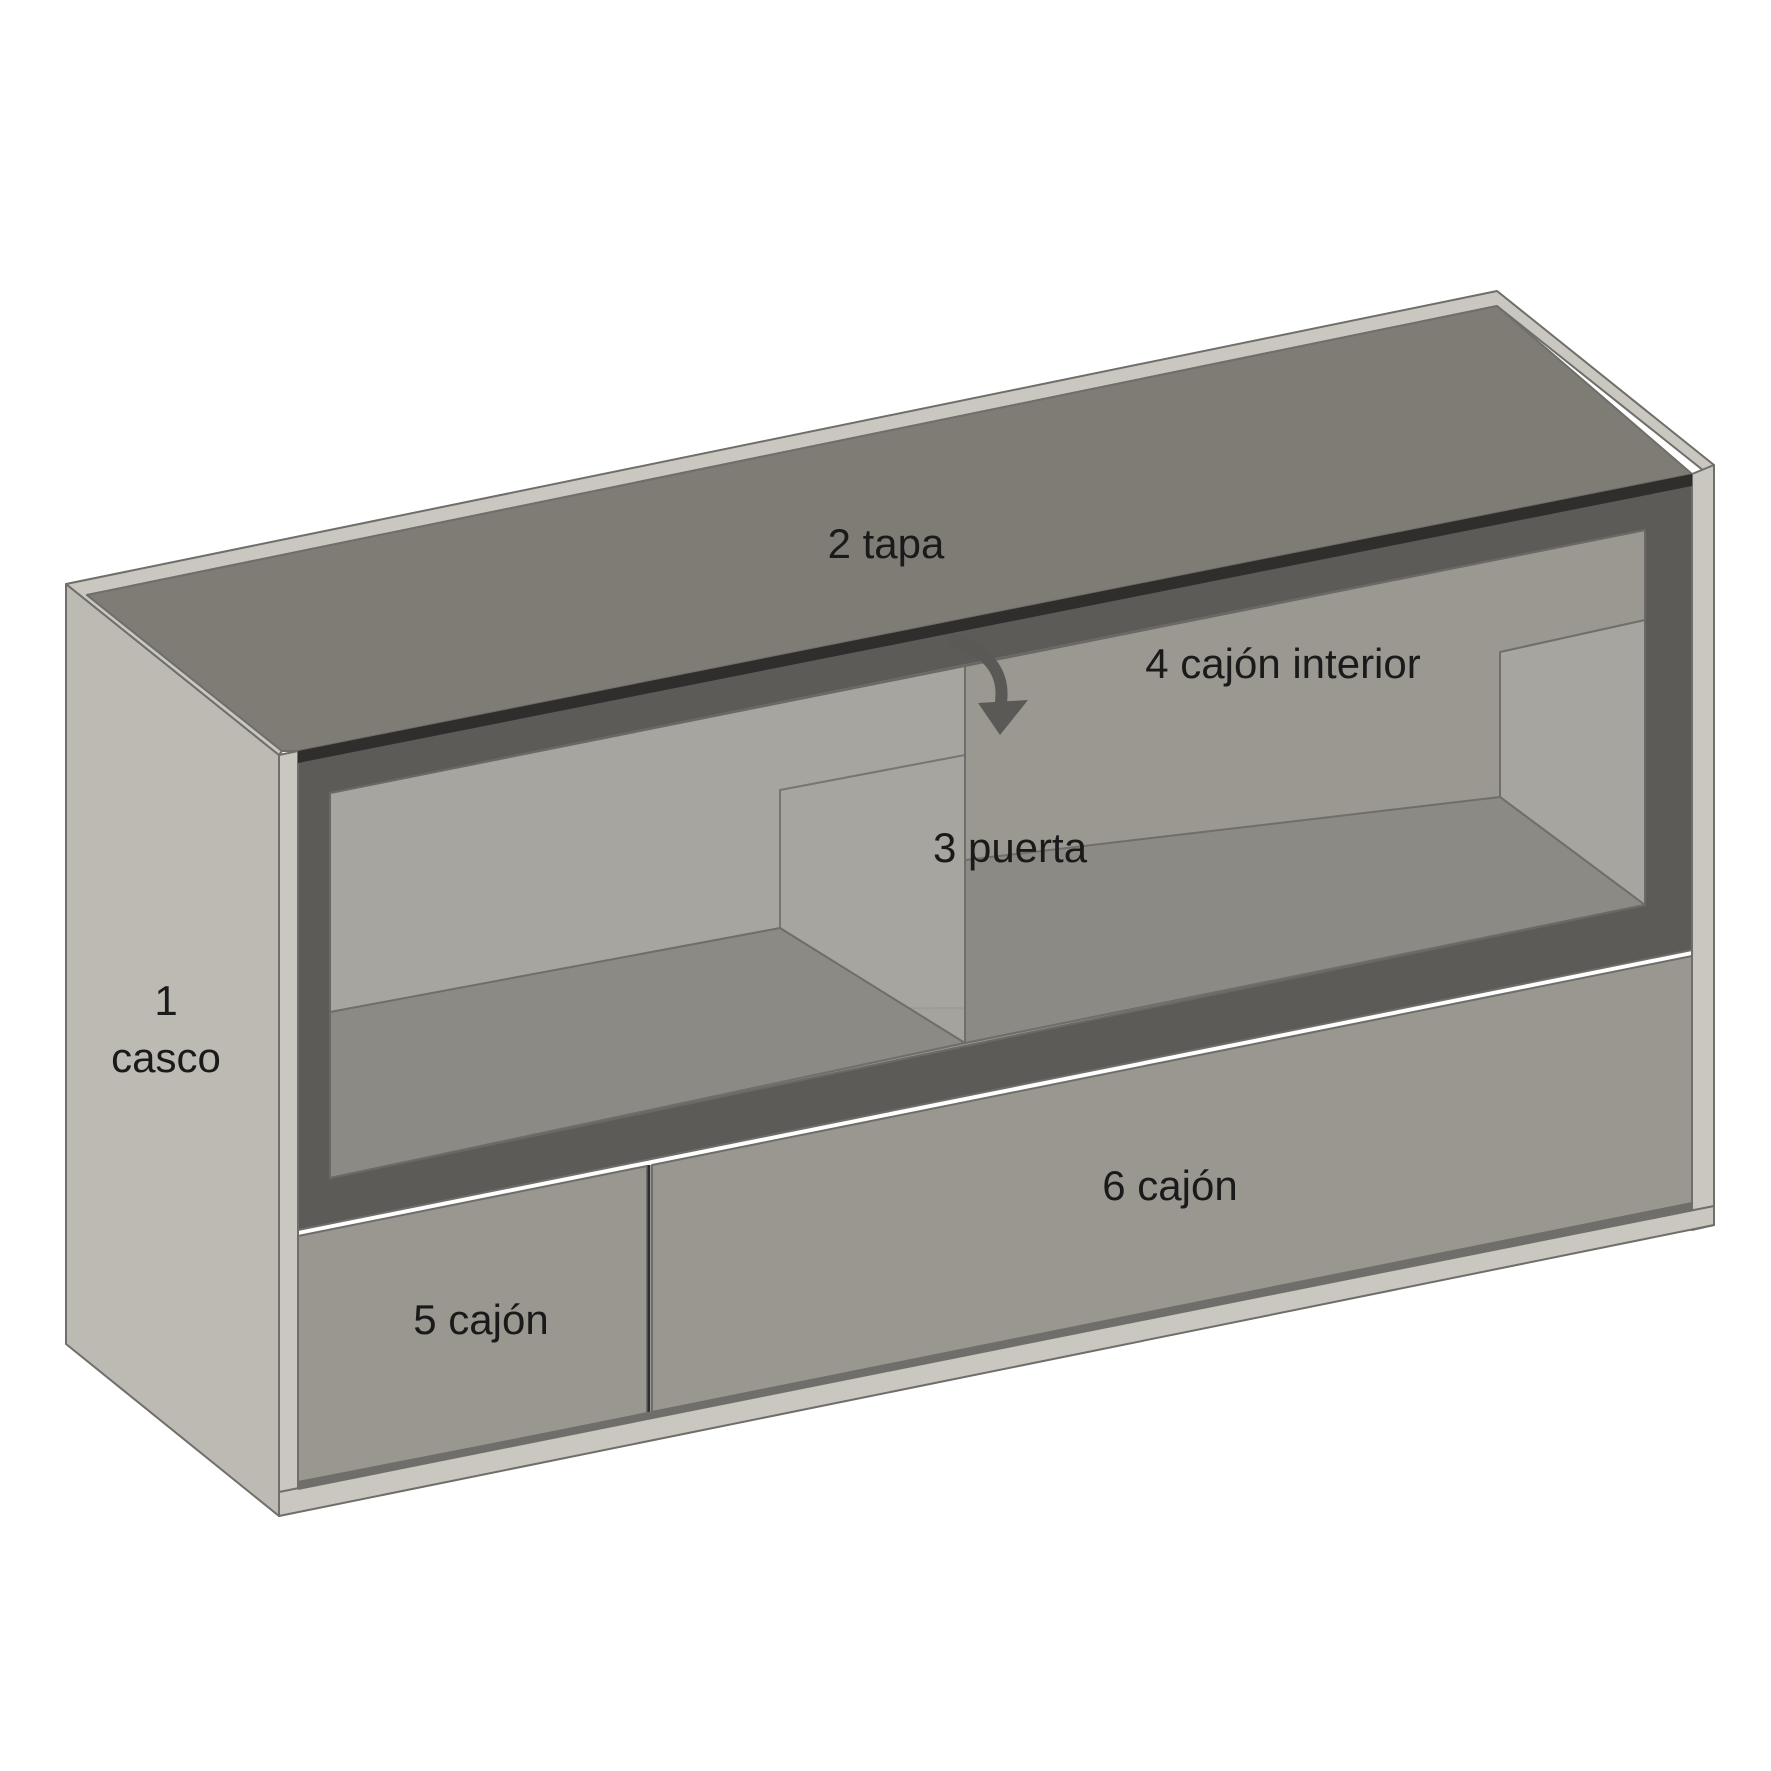 The width and height of the screenshot is (1771, 1771). I want to click on casco-right-front-edge, so click(1703, 847).